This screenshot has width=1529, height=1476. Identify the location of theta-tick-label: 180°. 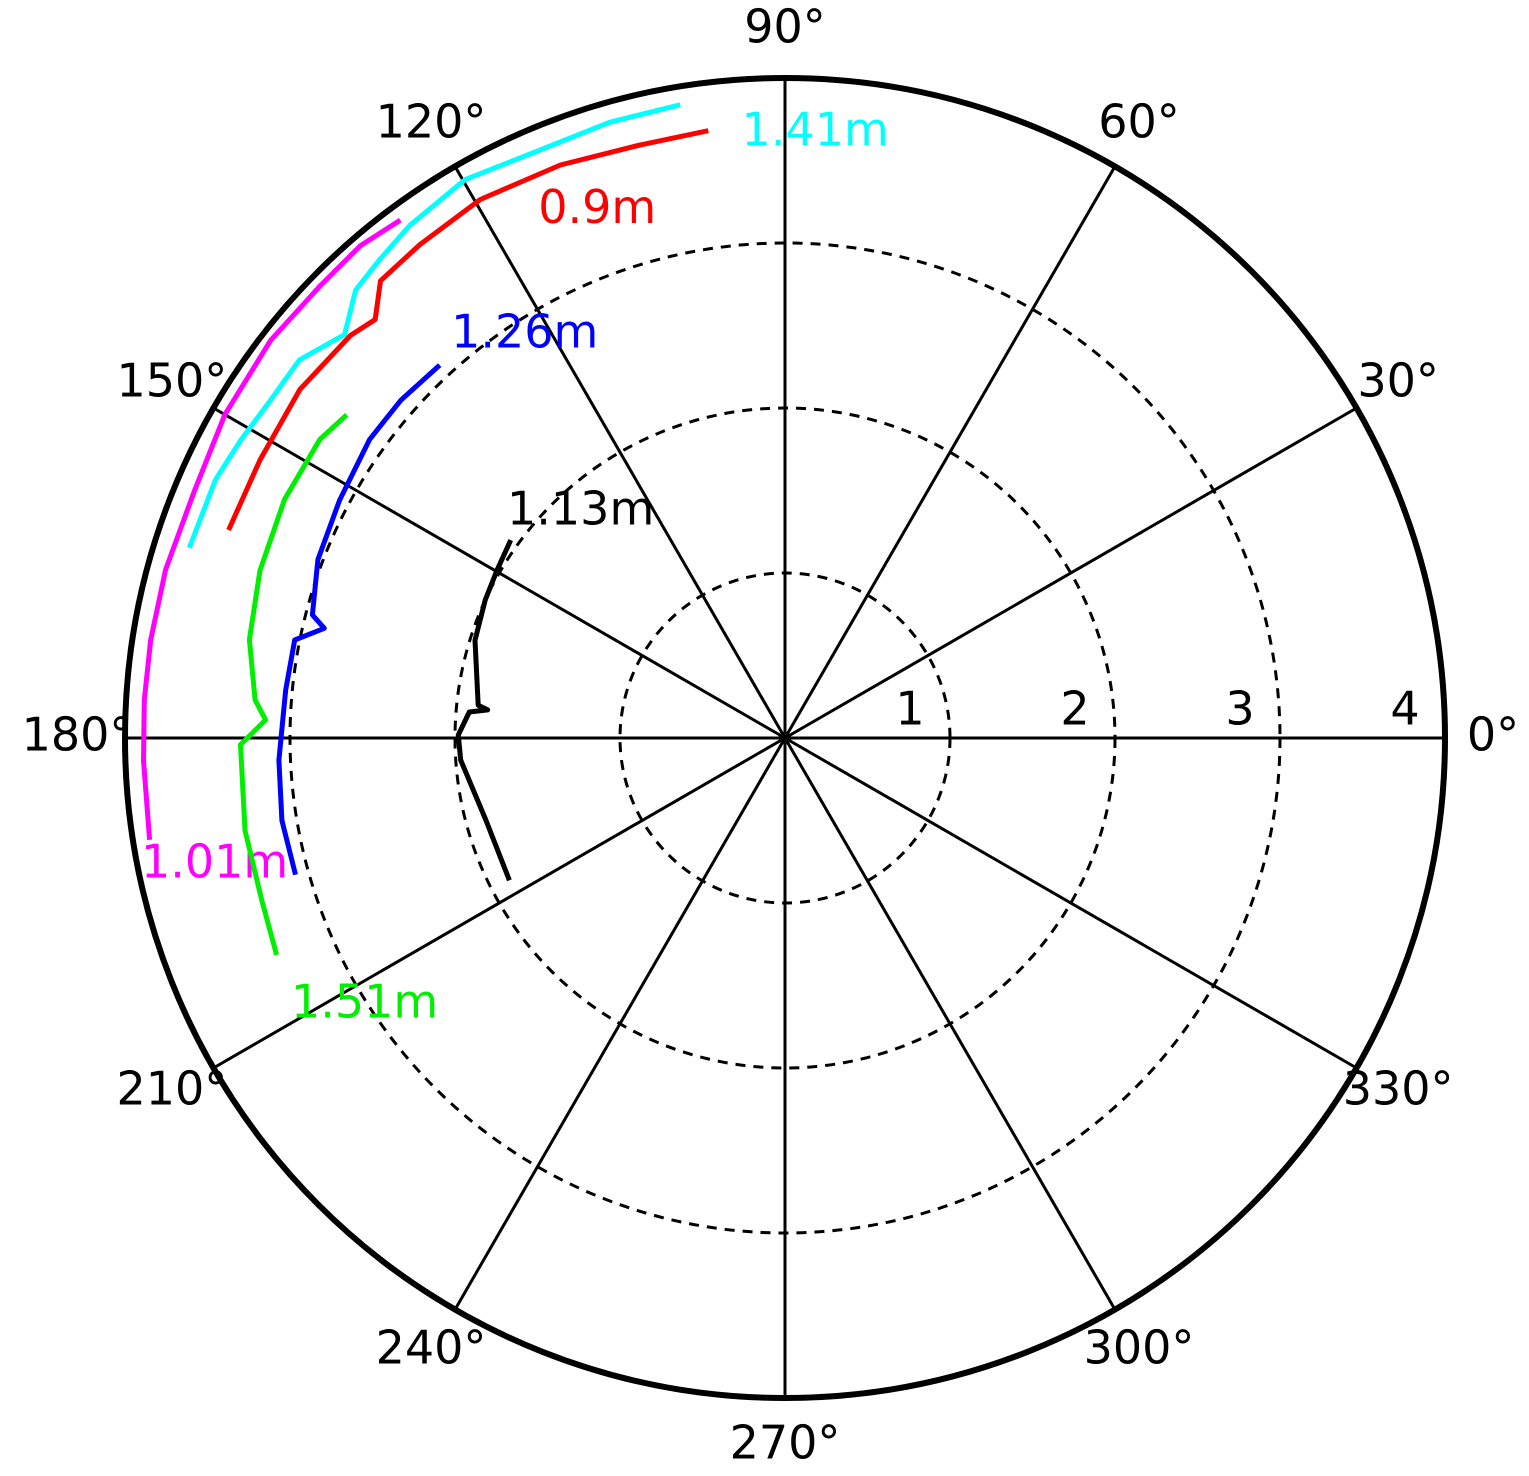
(77, 735).